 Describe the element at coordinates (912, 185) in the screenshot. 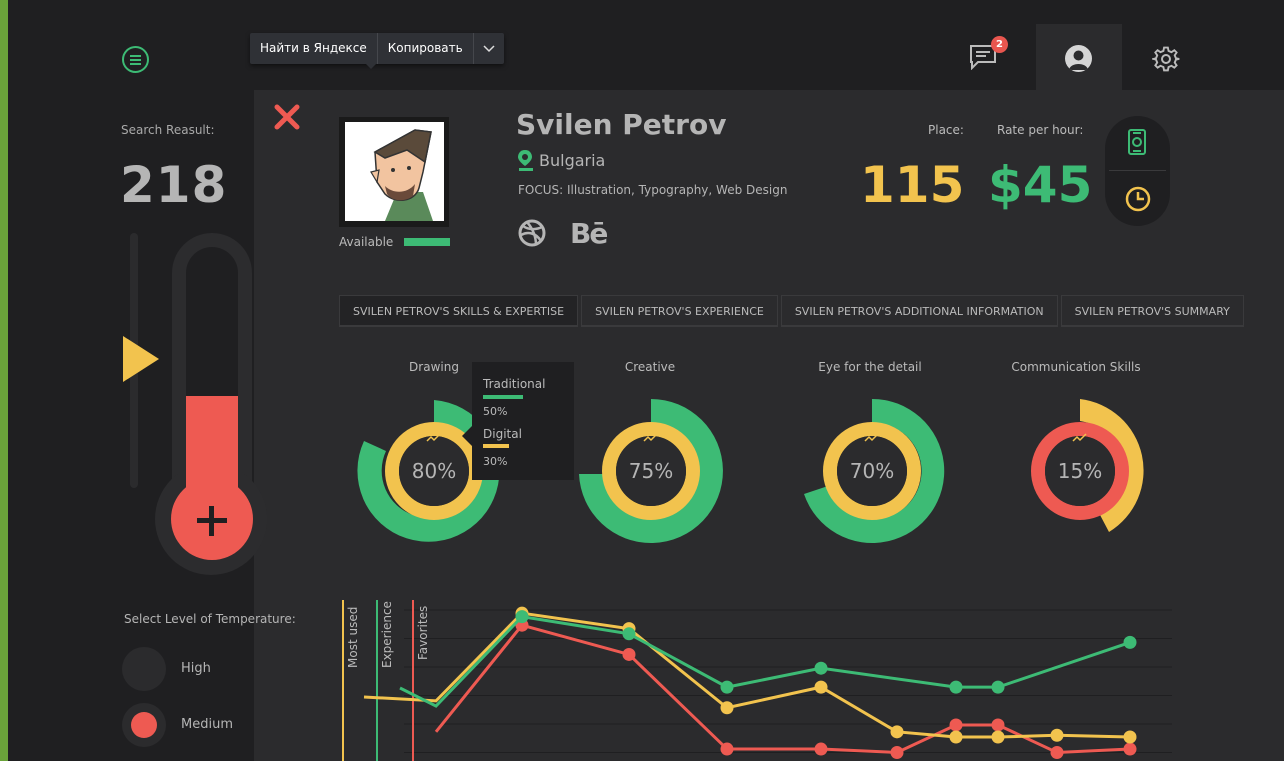

I see `place-value: 115` at that location.